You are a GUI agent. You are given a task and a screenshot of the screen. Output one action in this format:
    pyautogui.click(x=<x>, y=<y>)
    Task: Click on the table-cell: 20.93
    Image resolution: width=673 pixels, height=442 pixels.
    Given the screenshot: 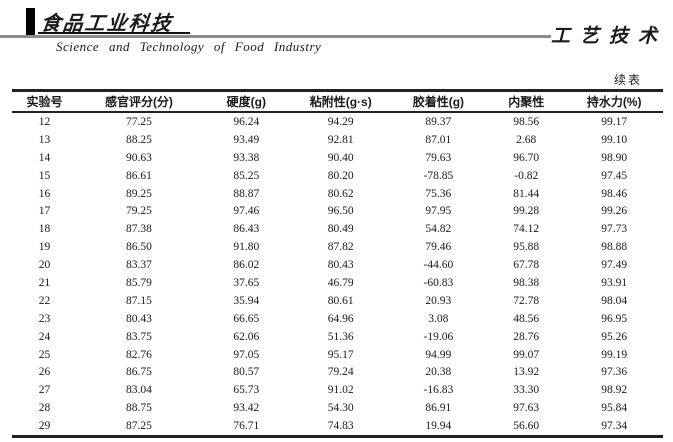 What is the action you would take?
    pyautogui.click(x=438, y=300)
    